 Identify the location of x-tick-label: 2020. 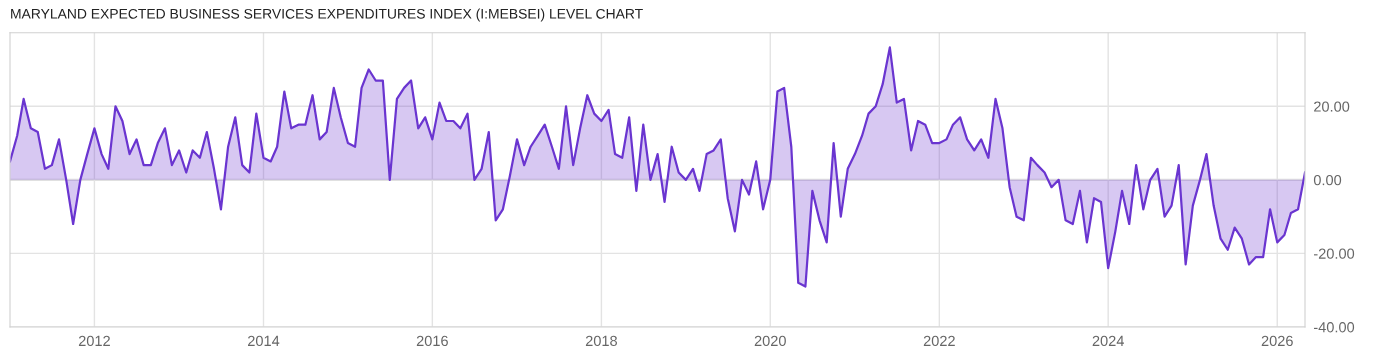
(770, 341).